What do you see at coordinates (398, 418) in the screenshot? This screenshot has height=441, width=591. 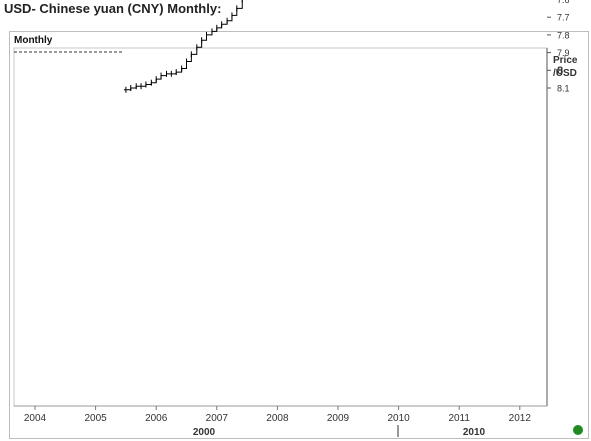 I see `x-tick-label: 2010` at bounding box center [398, 418].